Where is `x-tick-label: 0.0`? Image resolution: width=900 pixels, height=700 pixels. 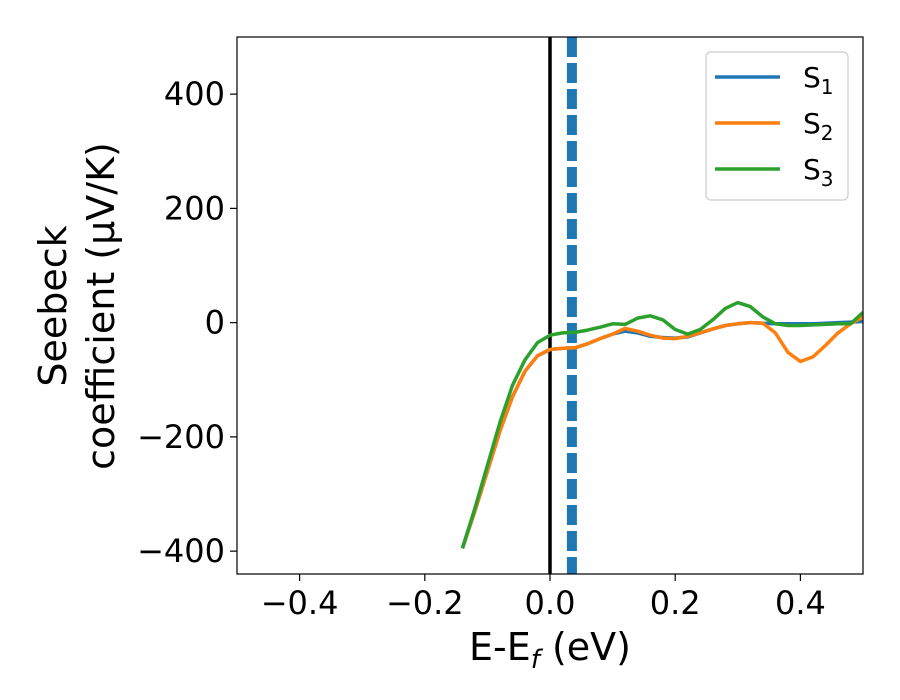
x-tick-label: 0.0 is located at coordinates (550, 603).